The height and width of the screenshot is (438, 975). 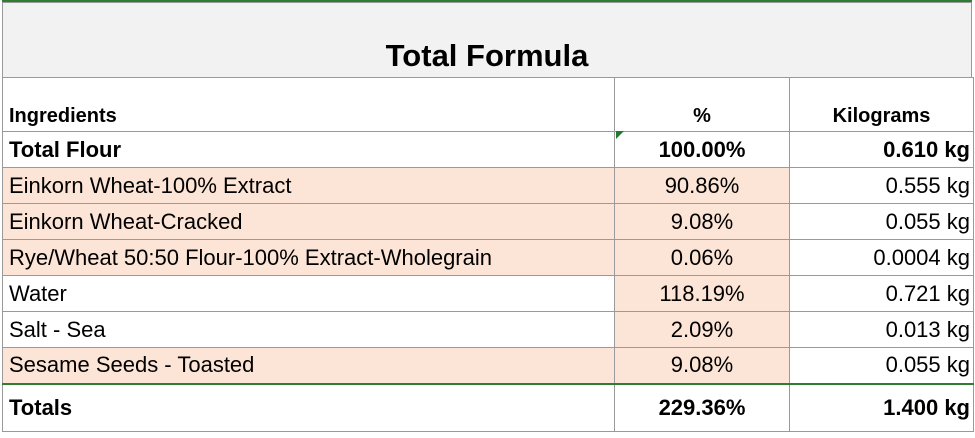 I want to click on ingredient-kg: 0.013 kg, so click(x=881, y=329).